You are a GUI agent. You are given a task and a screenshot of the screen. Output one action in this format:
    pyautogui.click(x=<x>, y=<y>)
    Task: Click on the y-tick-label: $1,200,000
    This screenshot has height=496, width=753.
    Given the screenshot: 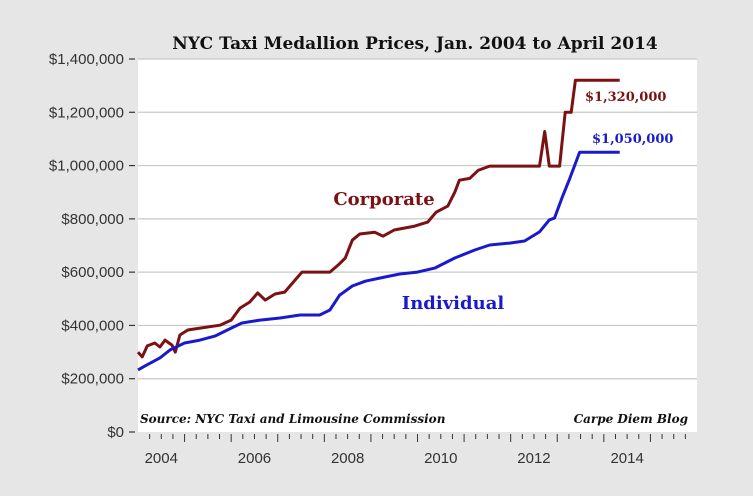 What is the action you would take?
    pyautogui.click(x=86, y=112)
    